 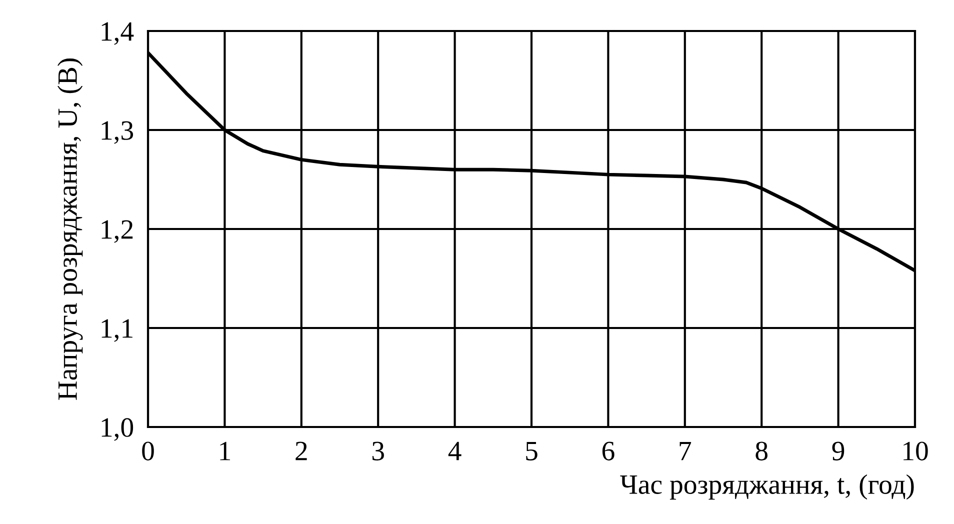 I want to click on x-tick-label: 10, so click(x=916, y=451).